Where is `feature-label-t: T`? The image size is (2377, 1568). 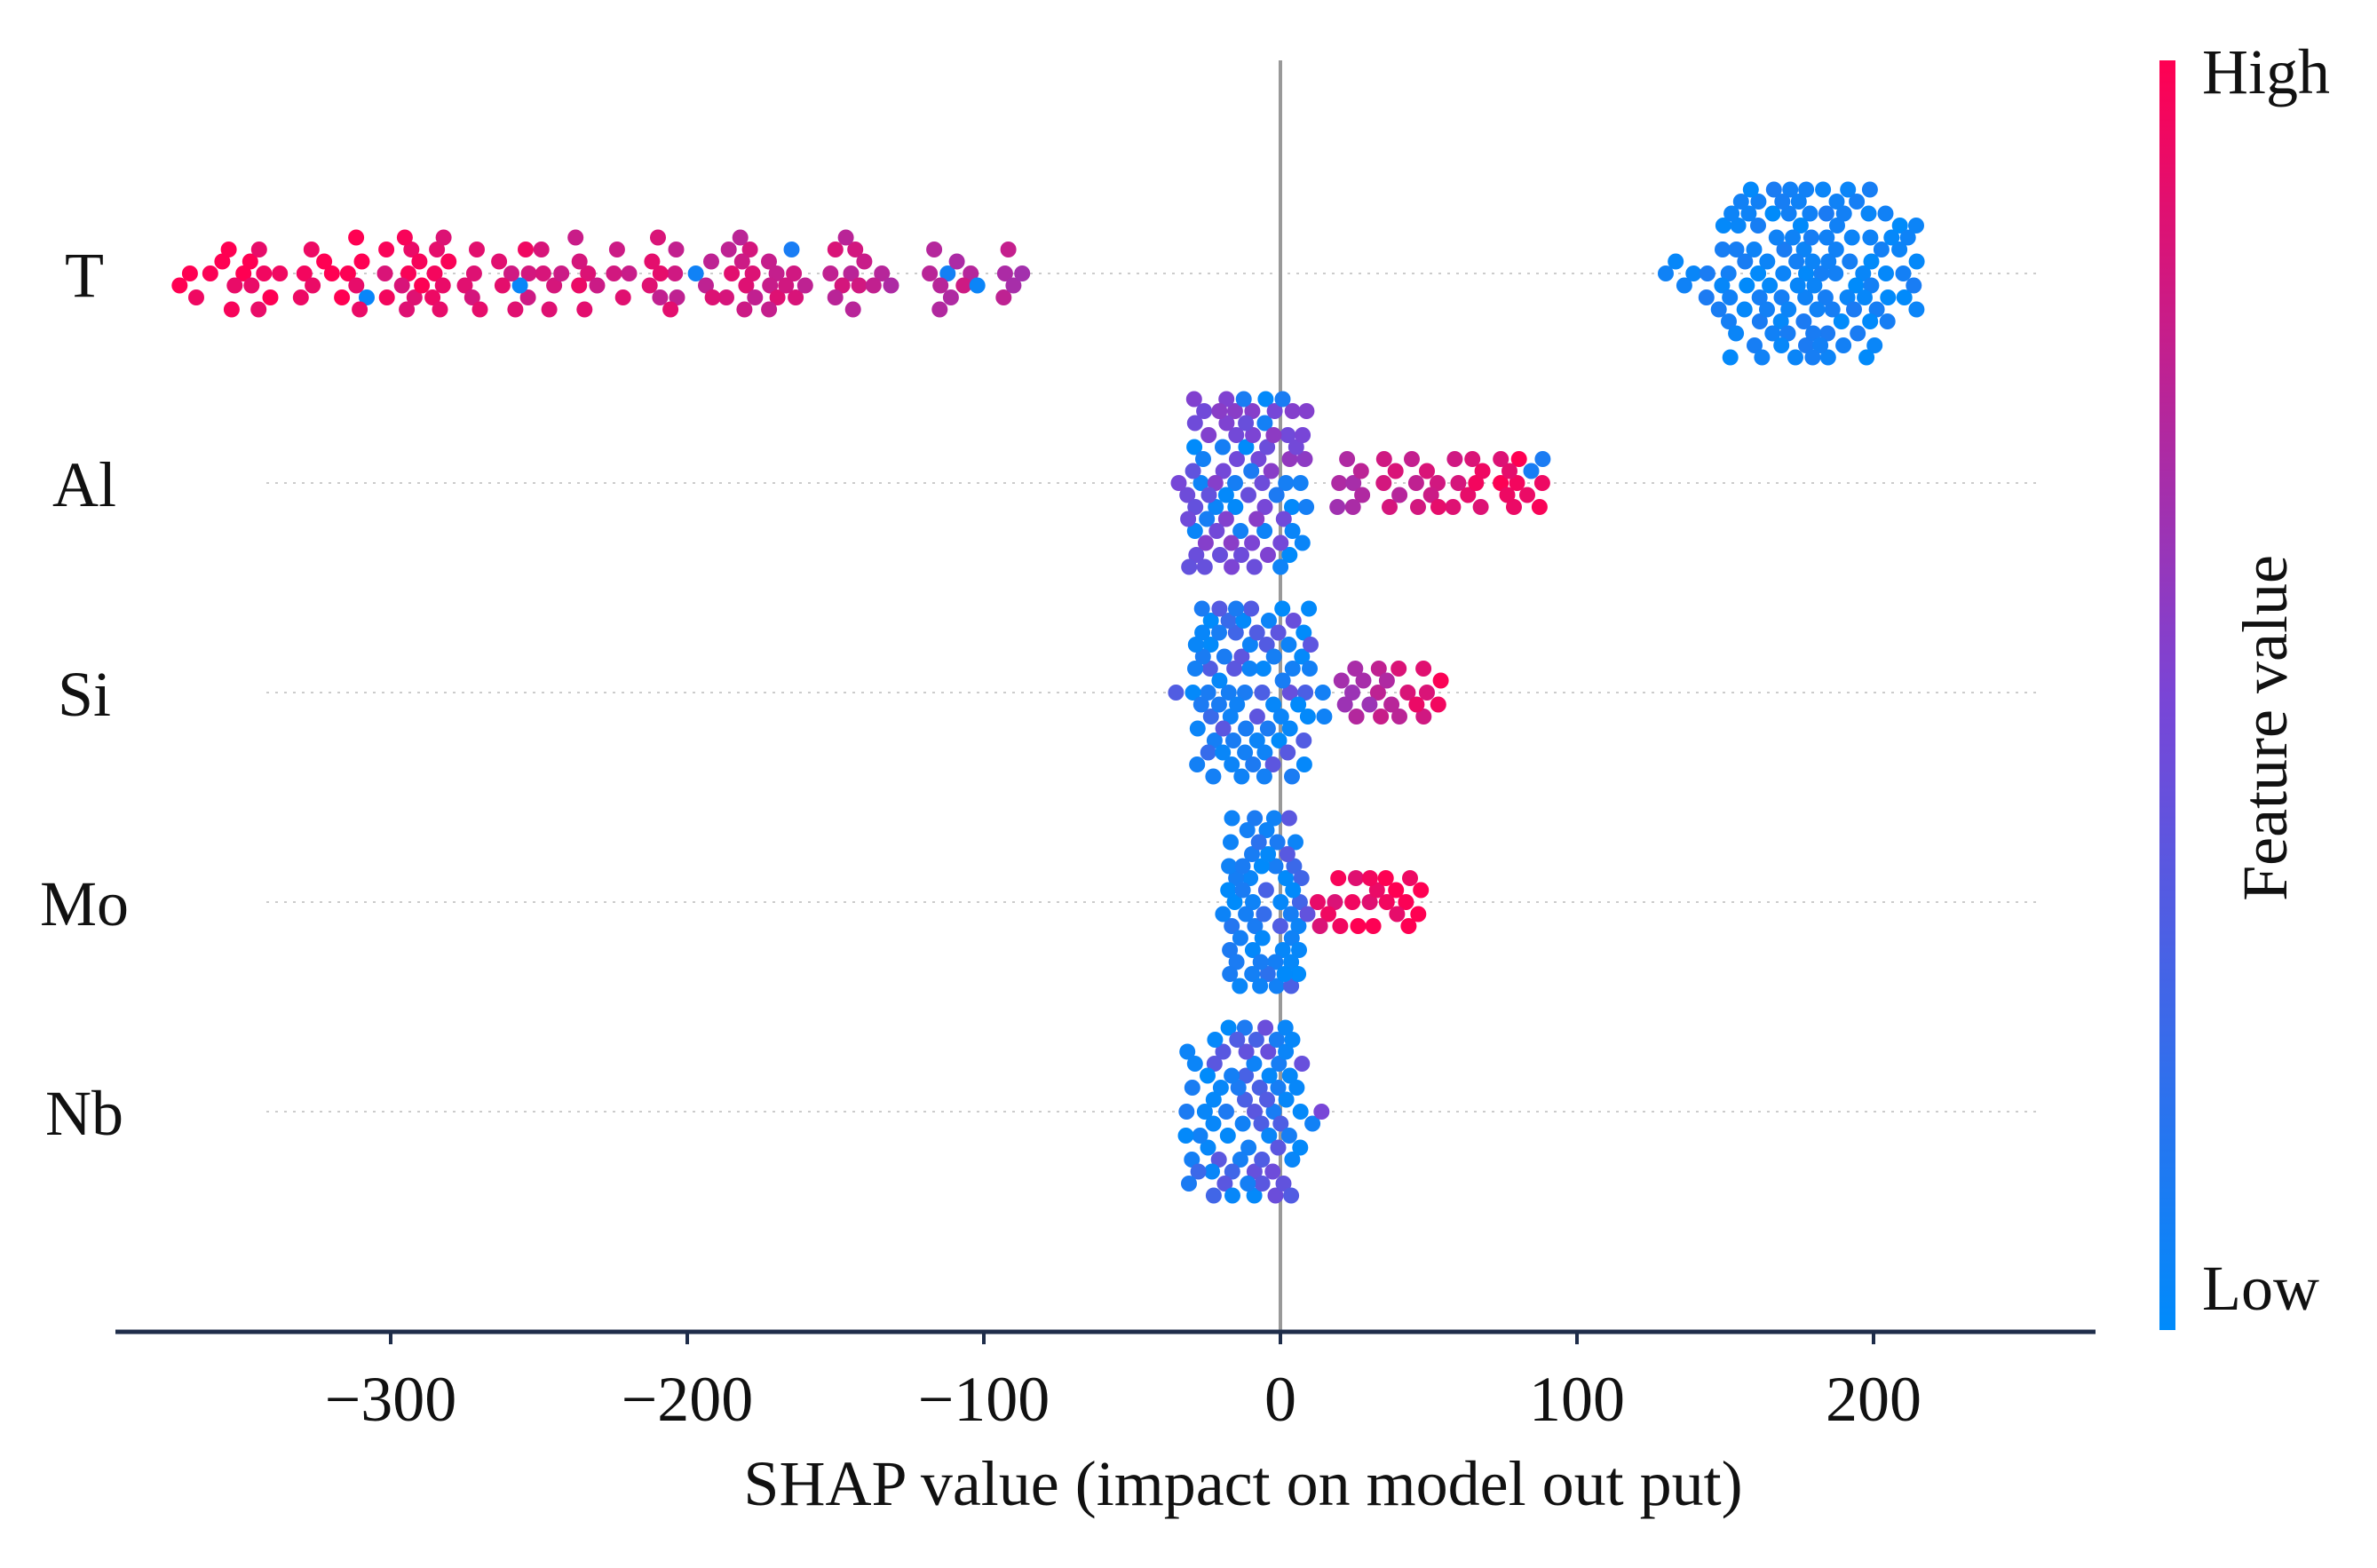
feature-label-t: T is located at coordinates (85, 275).